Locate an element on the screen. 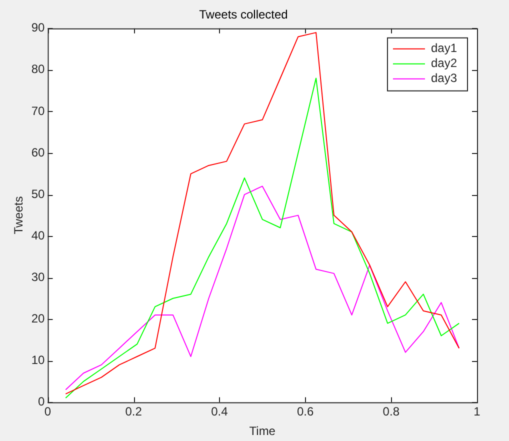 Image resolution: width=509 pixels, height=441 pixels. y-tick-label: 60 is located at coordinates (38, 152).